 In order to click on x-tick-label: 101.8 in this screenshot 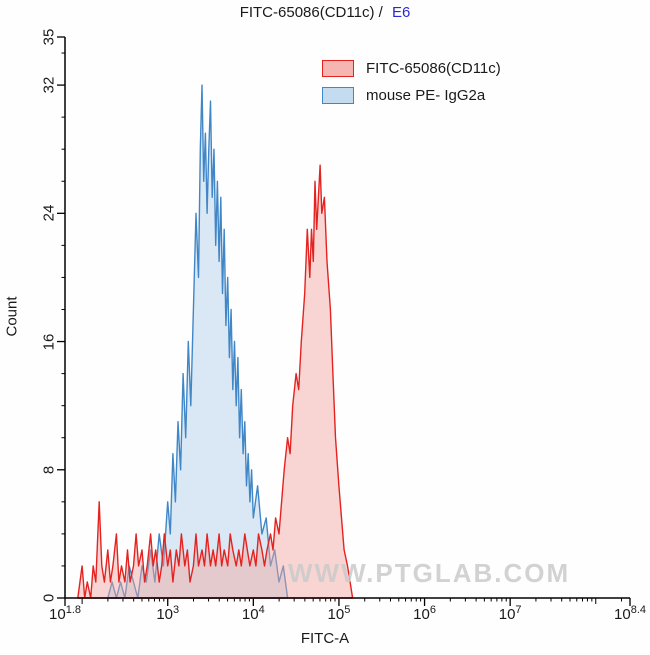, I will do `click(65, 613)`.